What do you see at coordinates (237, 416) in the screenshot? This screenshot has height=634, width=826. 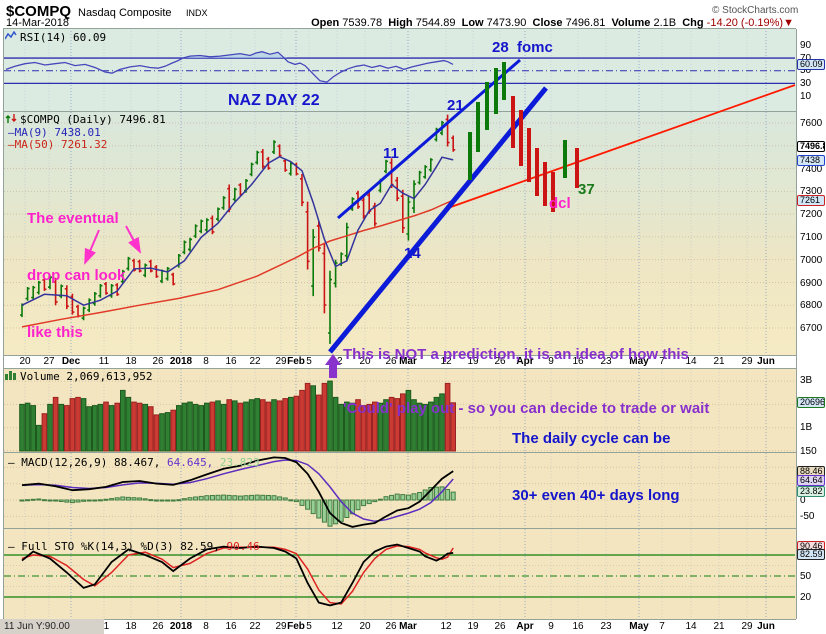 I see `volume-bars` at bounding box center [237, 416].